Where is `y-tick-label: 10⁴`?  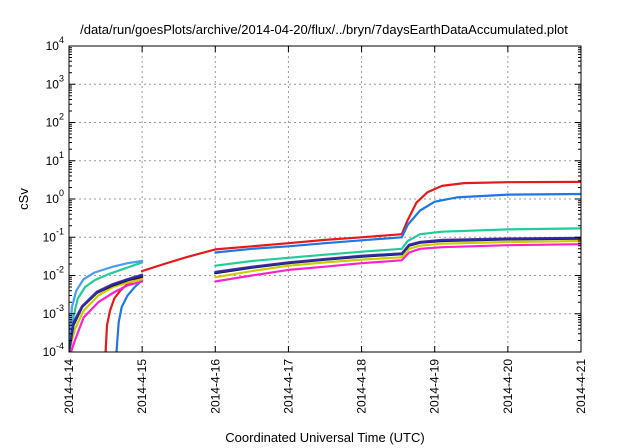 y-tick-label: 10⁴ is located at coordinates (55, 44).